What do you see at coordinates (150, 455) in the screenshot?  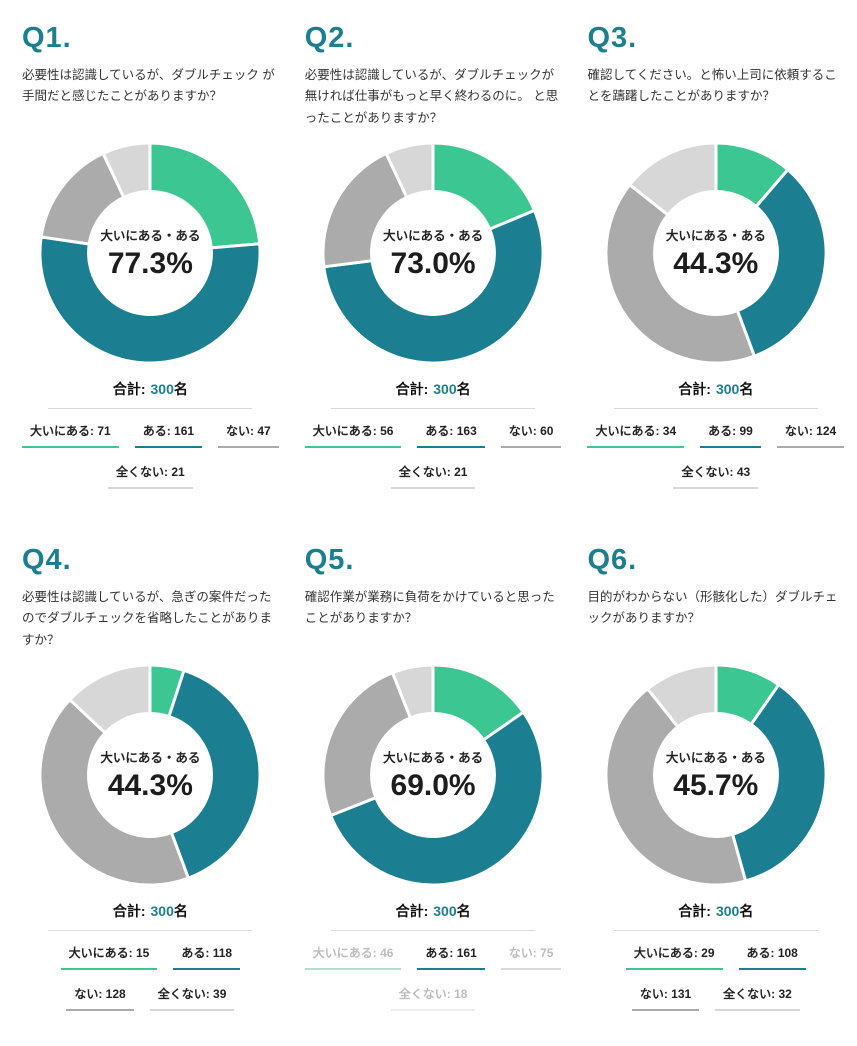 I see `legend: 大いにある: 71 ある: 161 ない: 47 全くない: 21` at bounding box center [150, 455].